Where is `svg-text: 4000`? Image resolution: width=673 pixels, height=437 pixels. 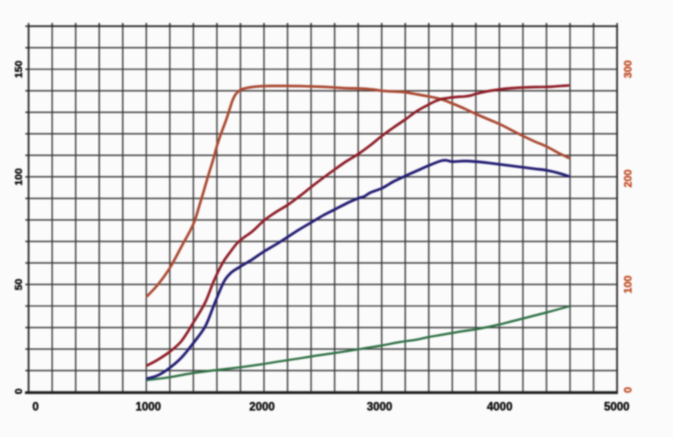
svg-text: 4000 is located at coordinates (500, 408).